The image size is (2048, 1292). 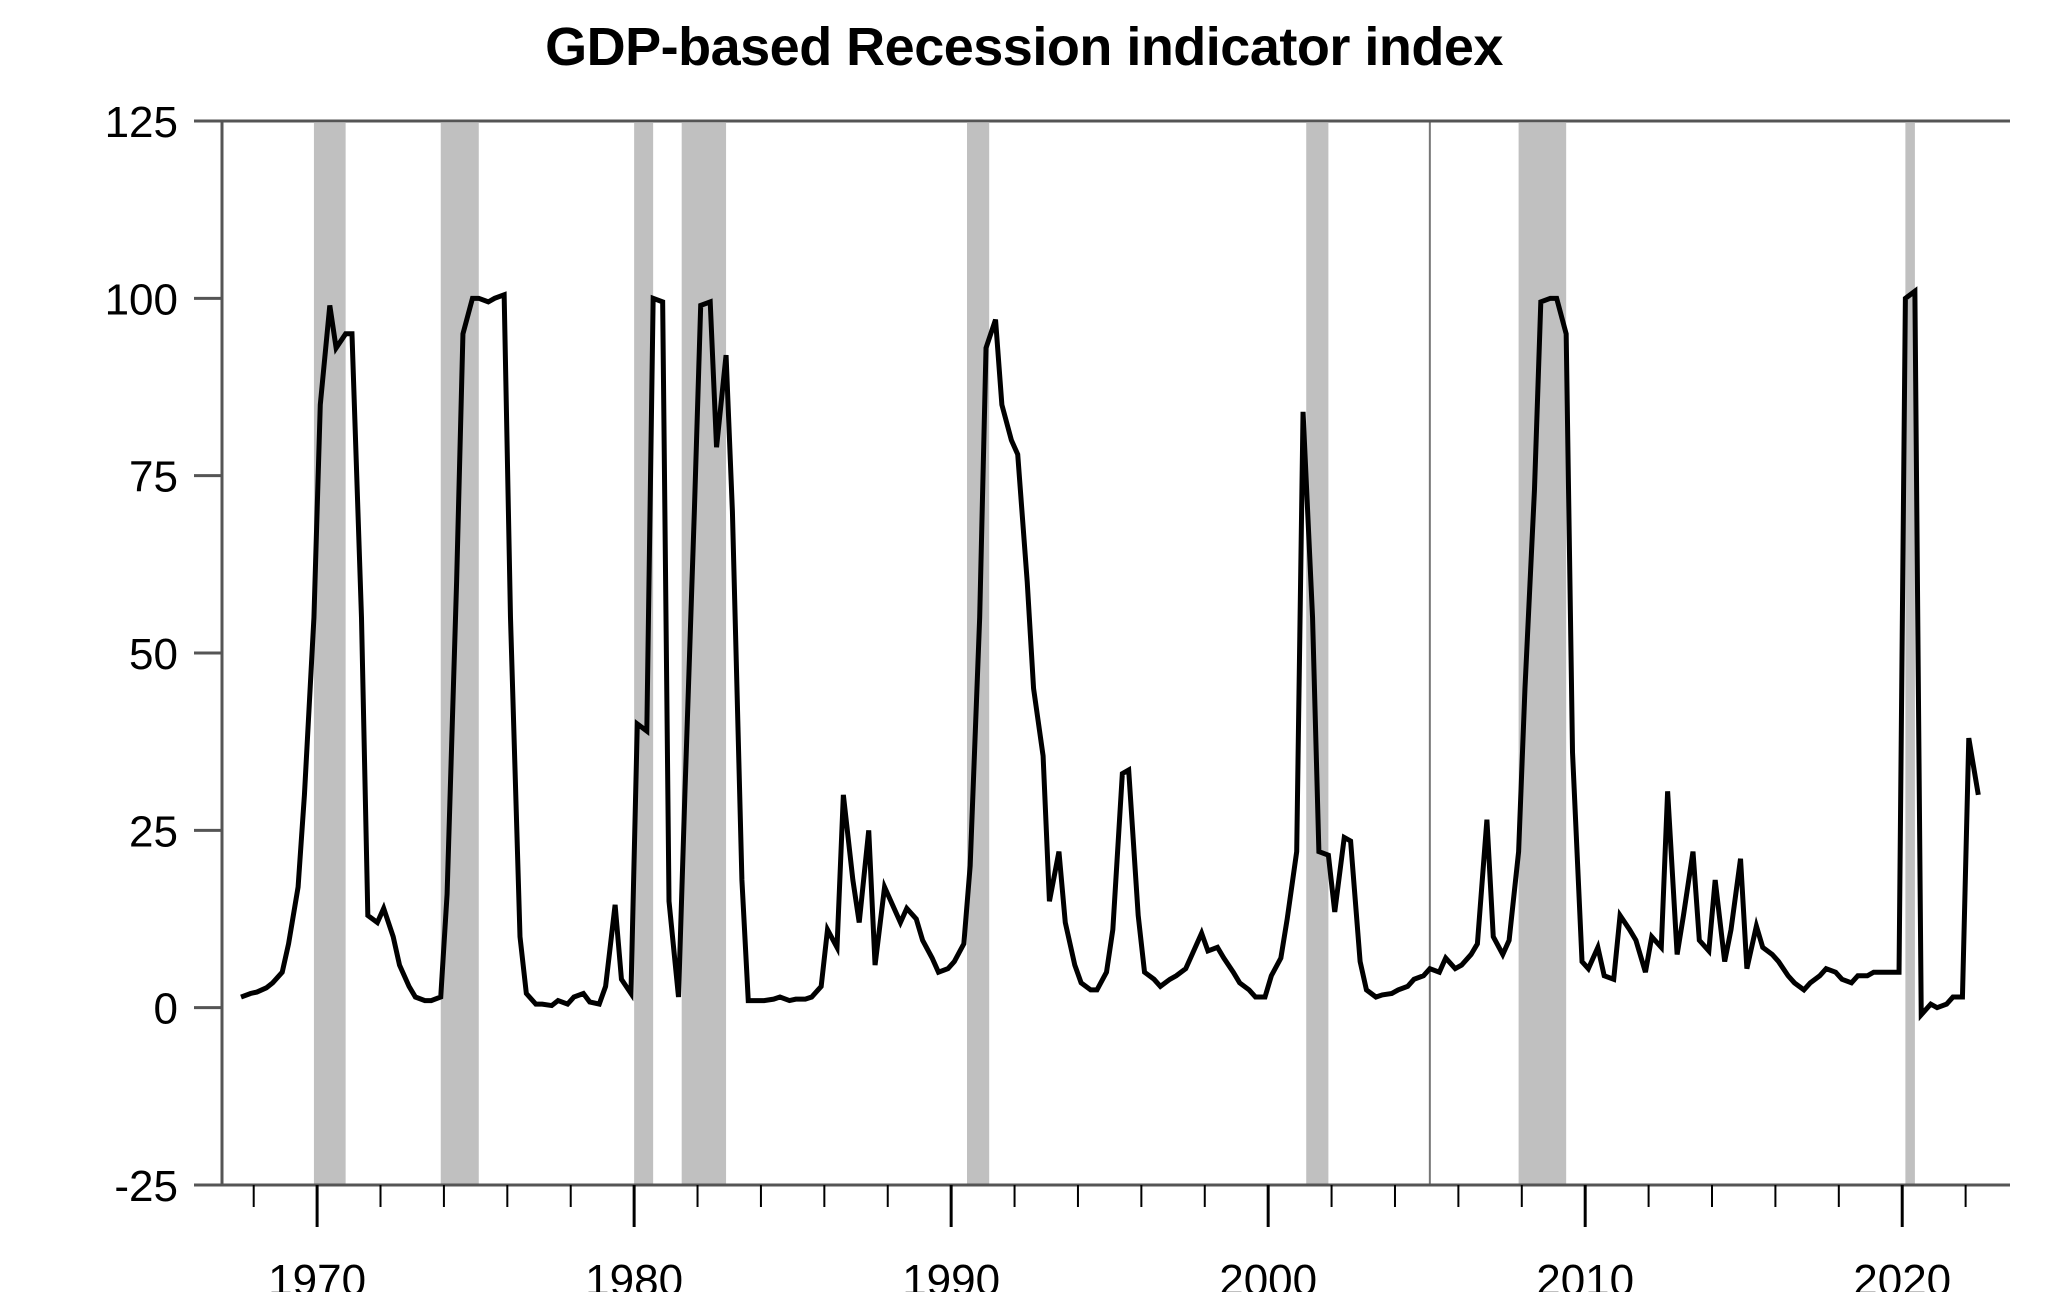 I want to click on x-axis-tick-label: 1970, so click(x=317, y=1274).